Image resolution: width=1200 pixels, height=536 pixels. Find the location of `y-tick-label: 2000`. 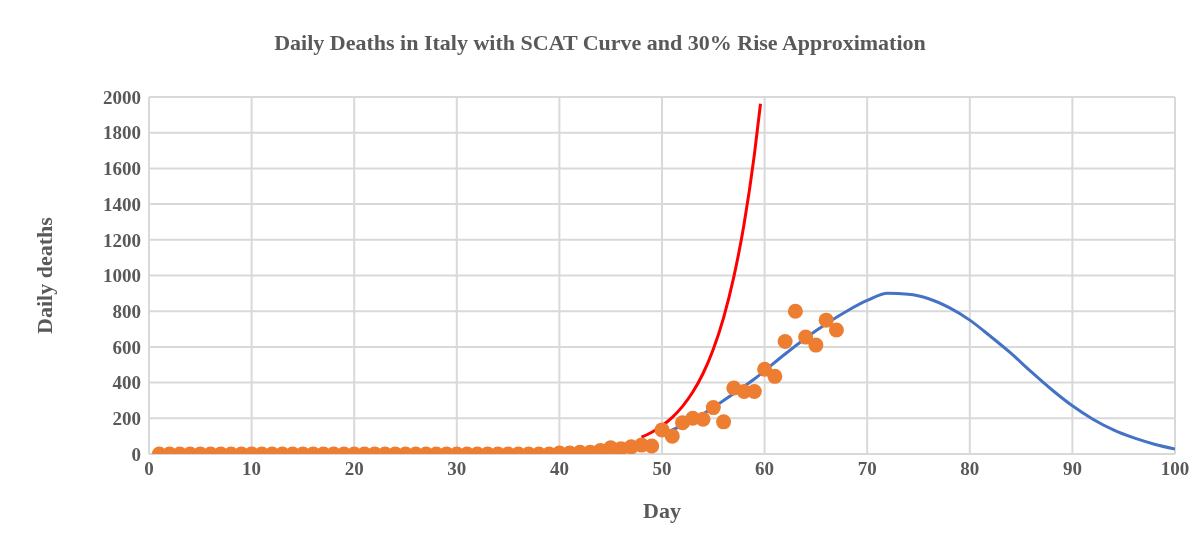

y-tick-label: 2000 is located at coordinates (122, 97).